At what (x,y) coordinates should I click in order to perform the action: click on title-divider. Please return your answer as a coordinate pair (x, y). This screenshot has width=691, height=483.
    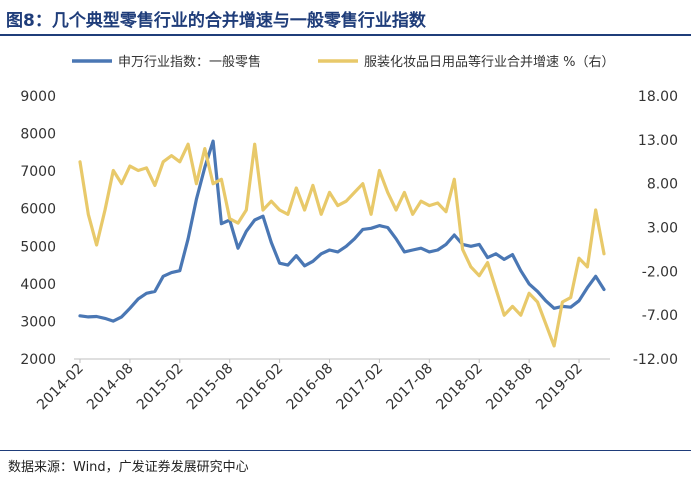
    Looking at the image, I should click on (345, 35).